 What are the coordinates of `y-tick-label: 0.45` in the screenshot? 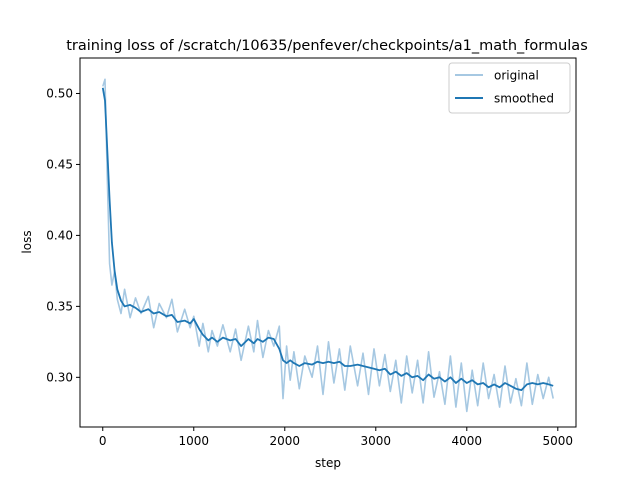 It's located at (59, 164).